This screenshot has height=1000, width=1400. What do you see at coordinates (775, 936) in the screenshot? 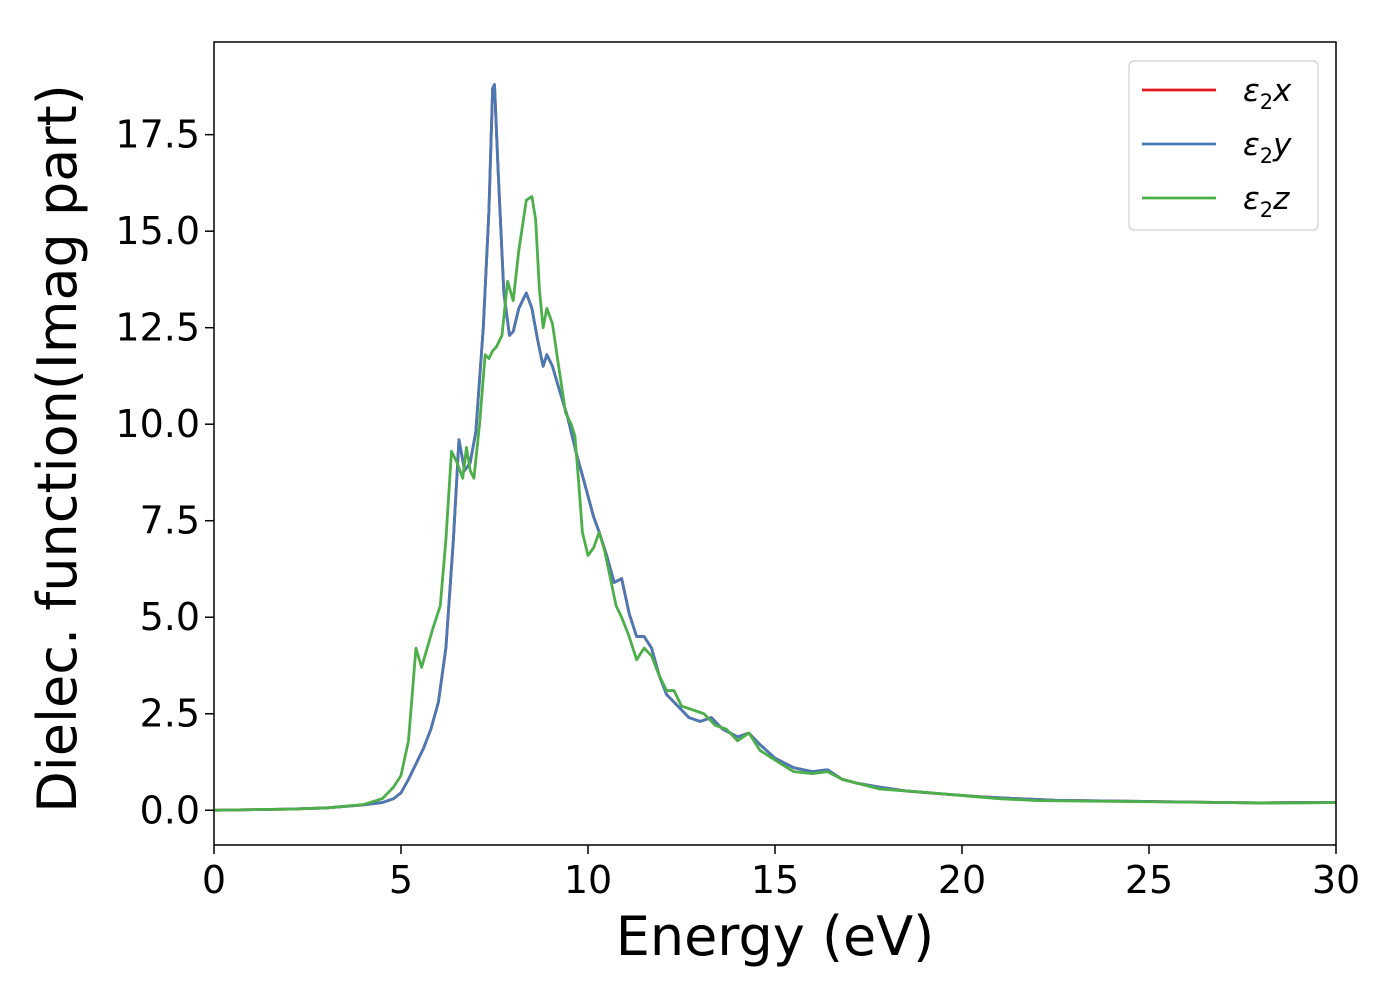
I see `x-axis-label: Energy (eV)` at bounding box center [775, 936].